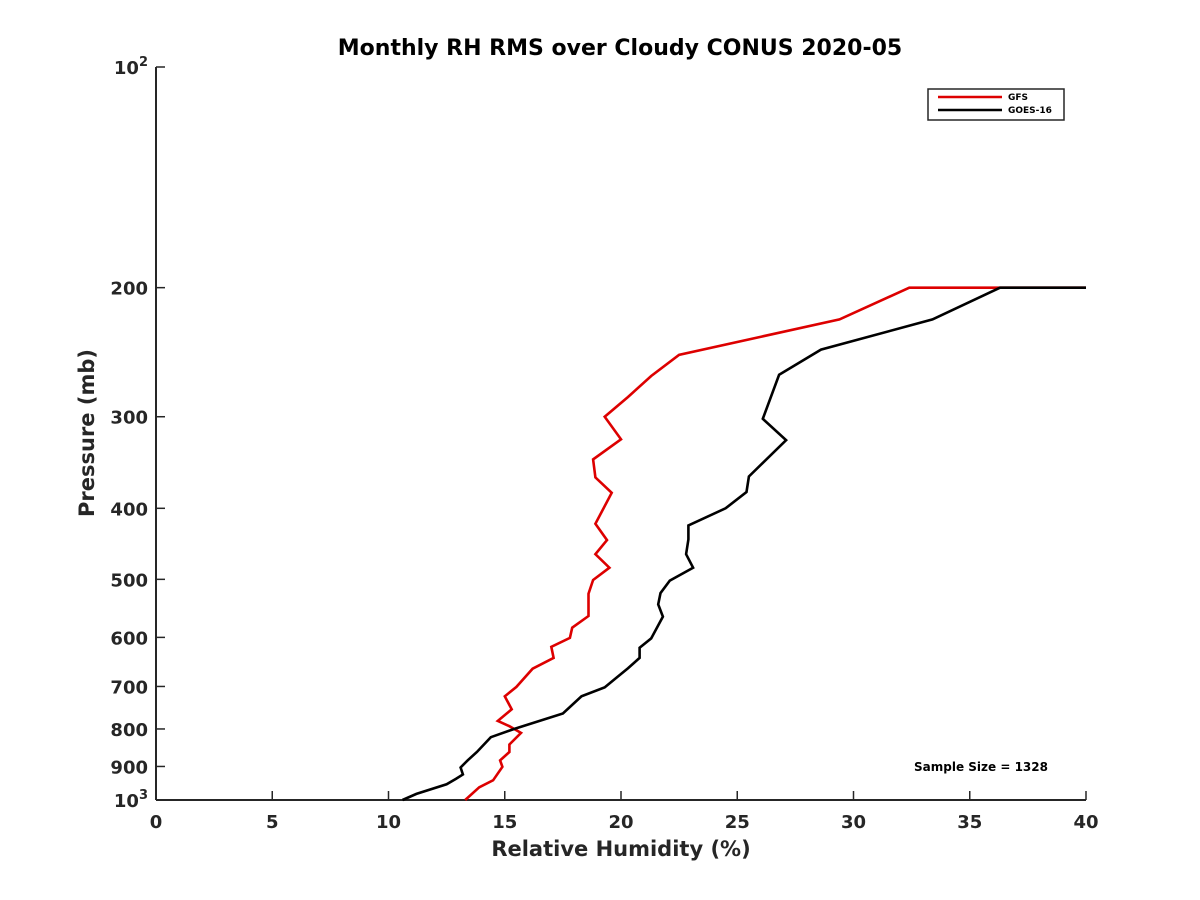 The image size is (1200, 900). I want to click on y-tick-label: 10², so click(131, 67).